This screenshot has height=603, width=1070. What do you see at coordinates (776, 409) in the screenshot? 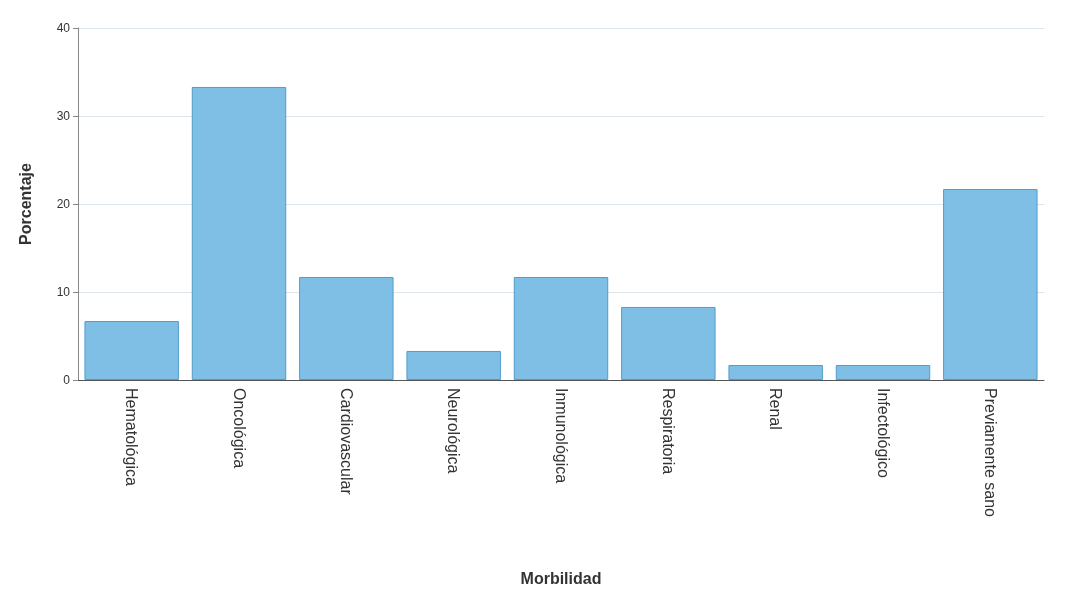
I see `x-tick-label: Renal` at bounding box center [776, 409].